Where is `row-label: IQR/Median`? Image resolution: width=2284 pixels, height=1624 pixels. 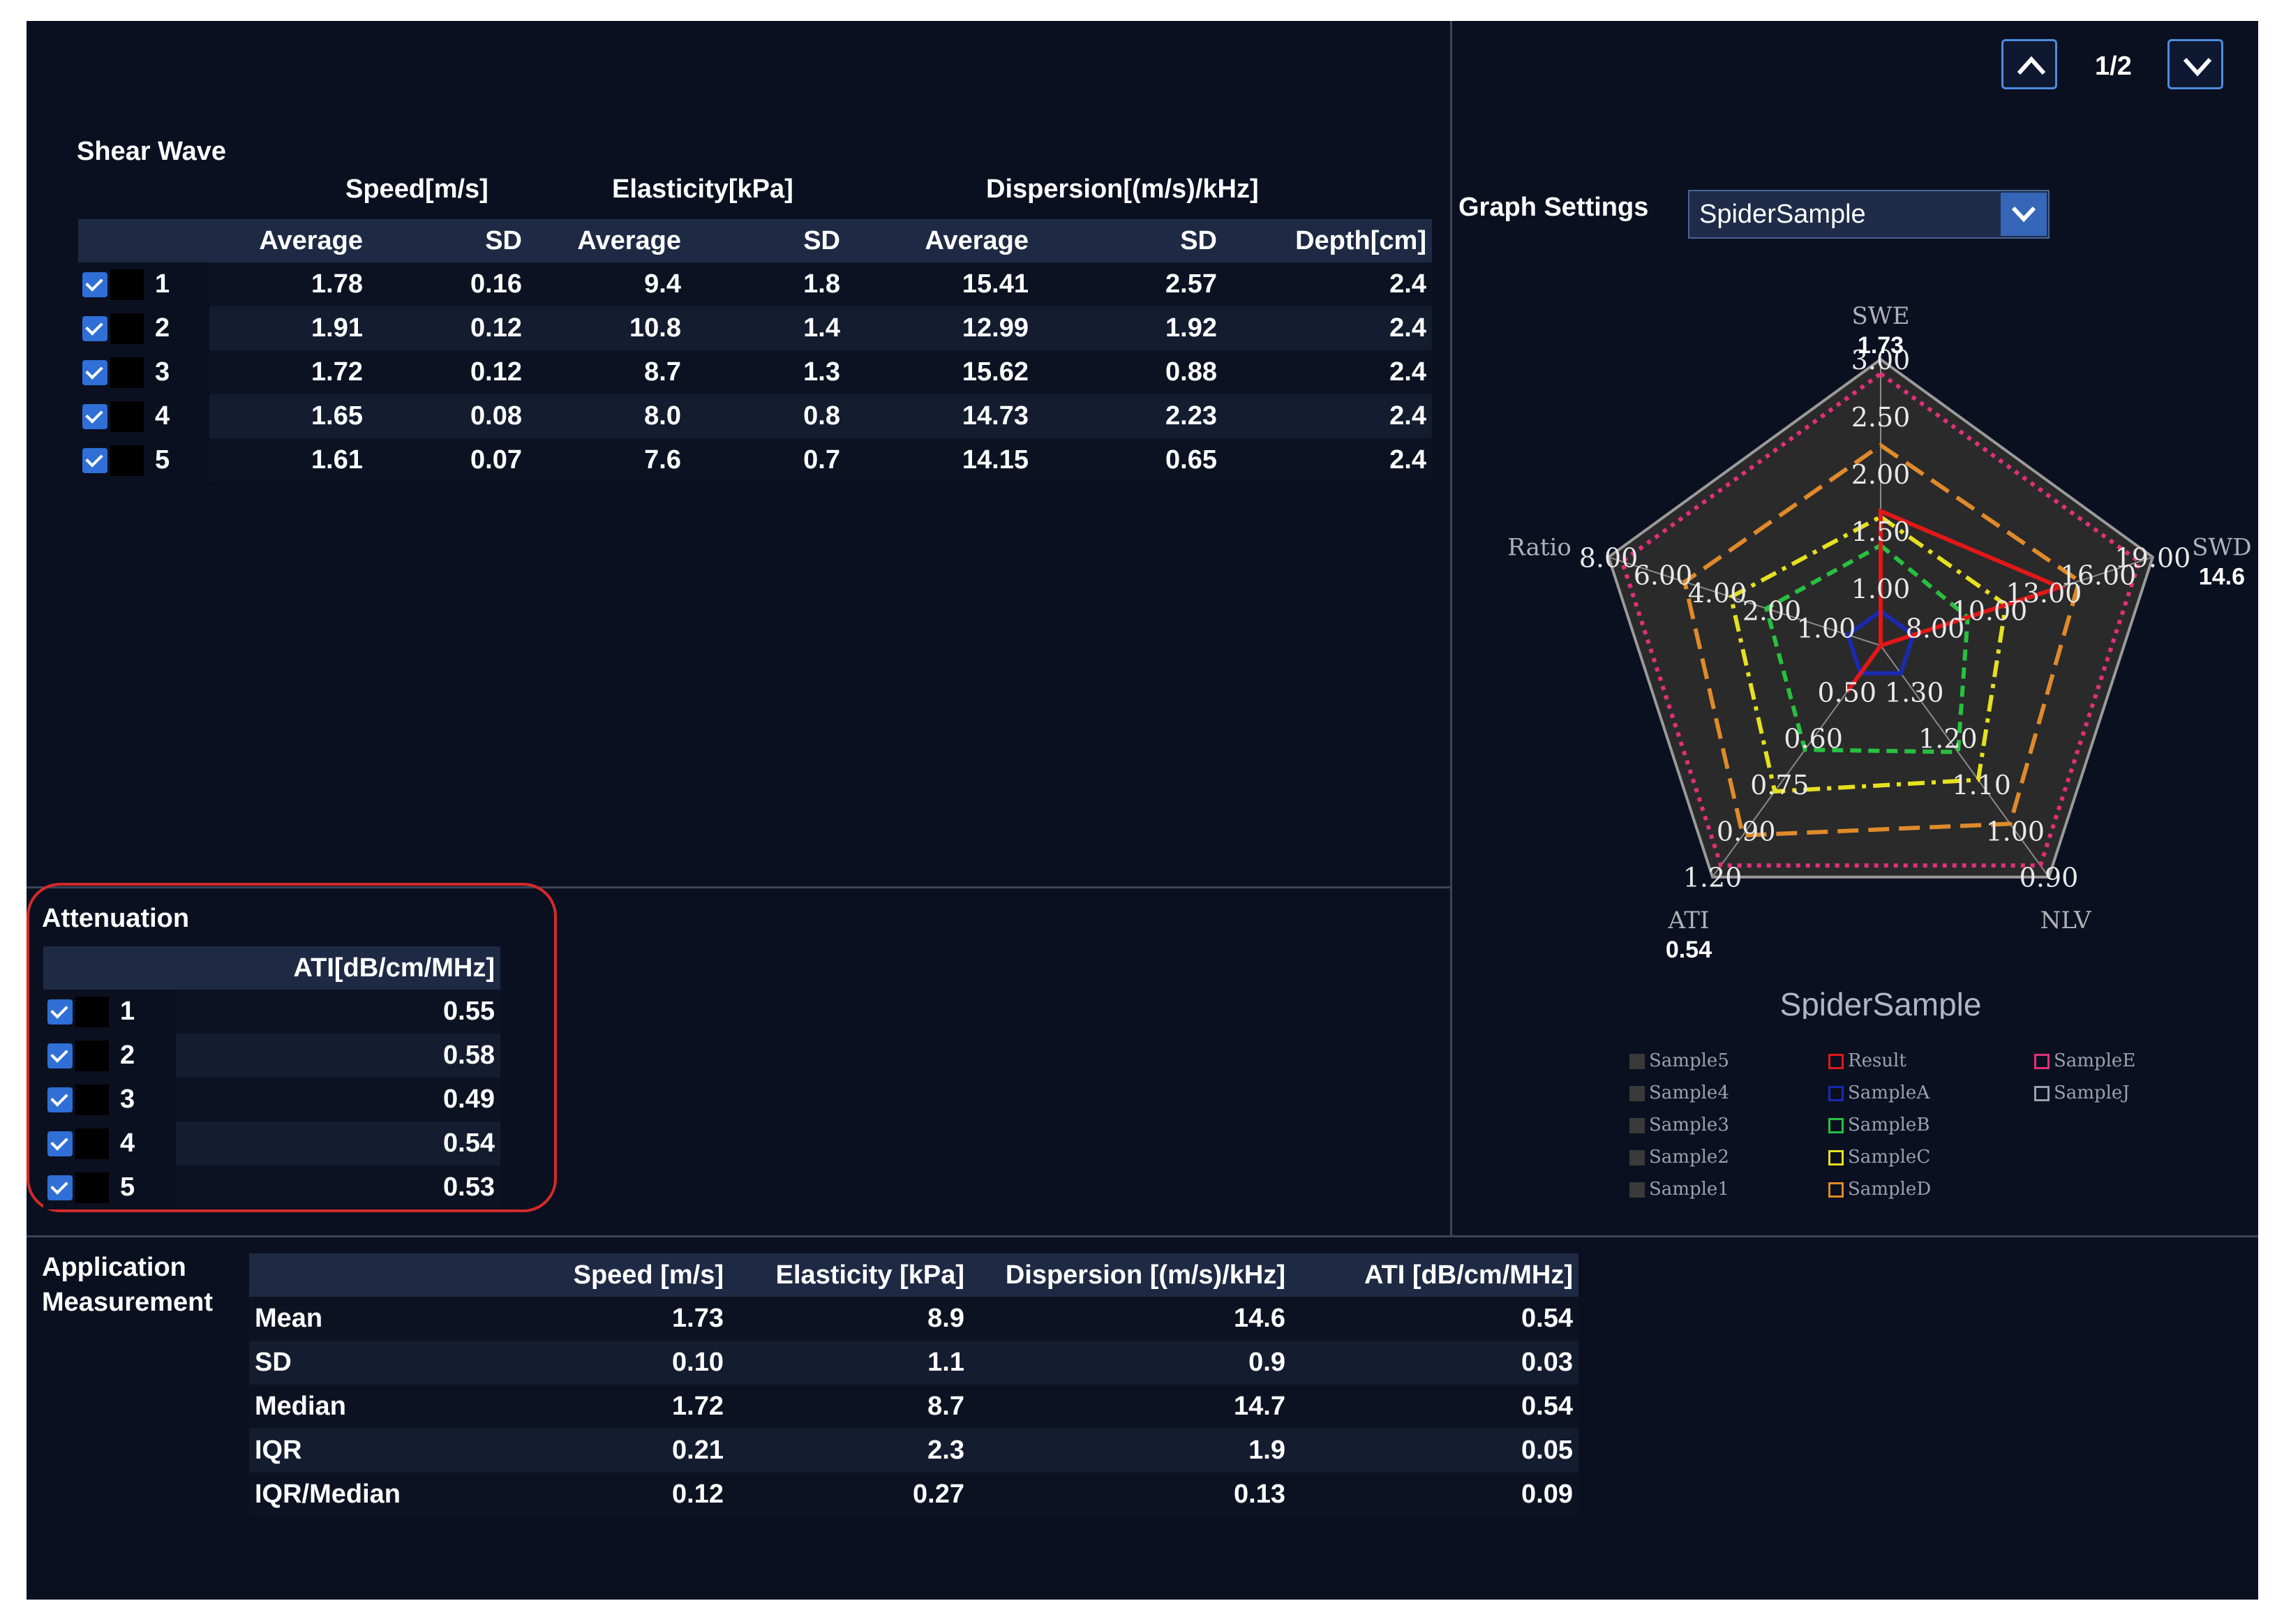
row-label: IQR/Median is located at coordinates (368, 1495).